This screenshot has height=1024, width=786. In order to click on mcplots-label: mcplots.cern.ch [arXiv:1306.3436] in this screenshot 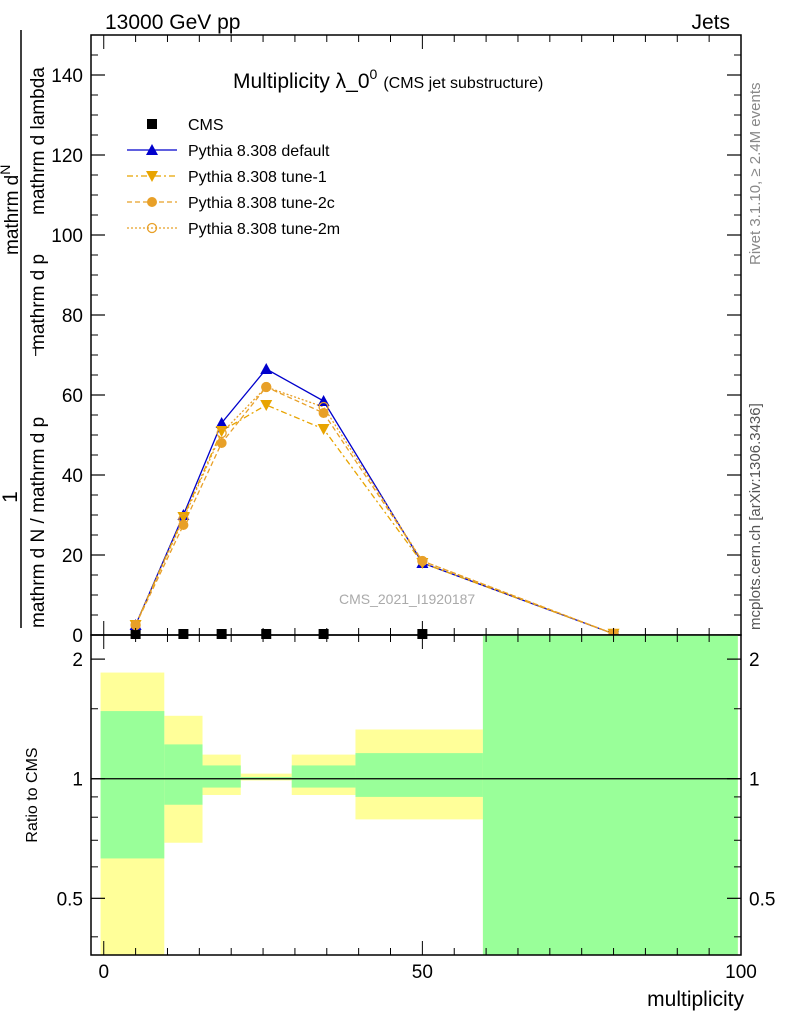, I will do `click(755, 516)`.